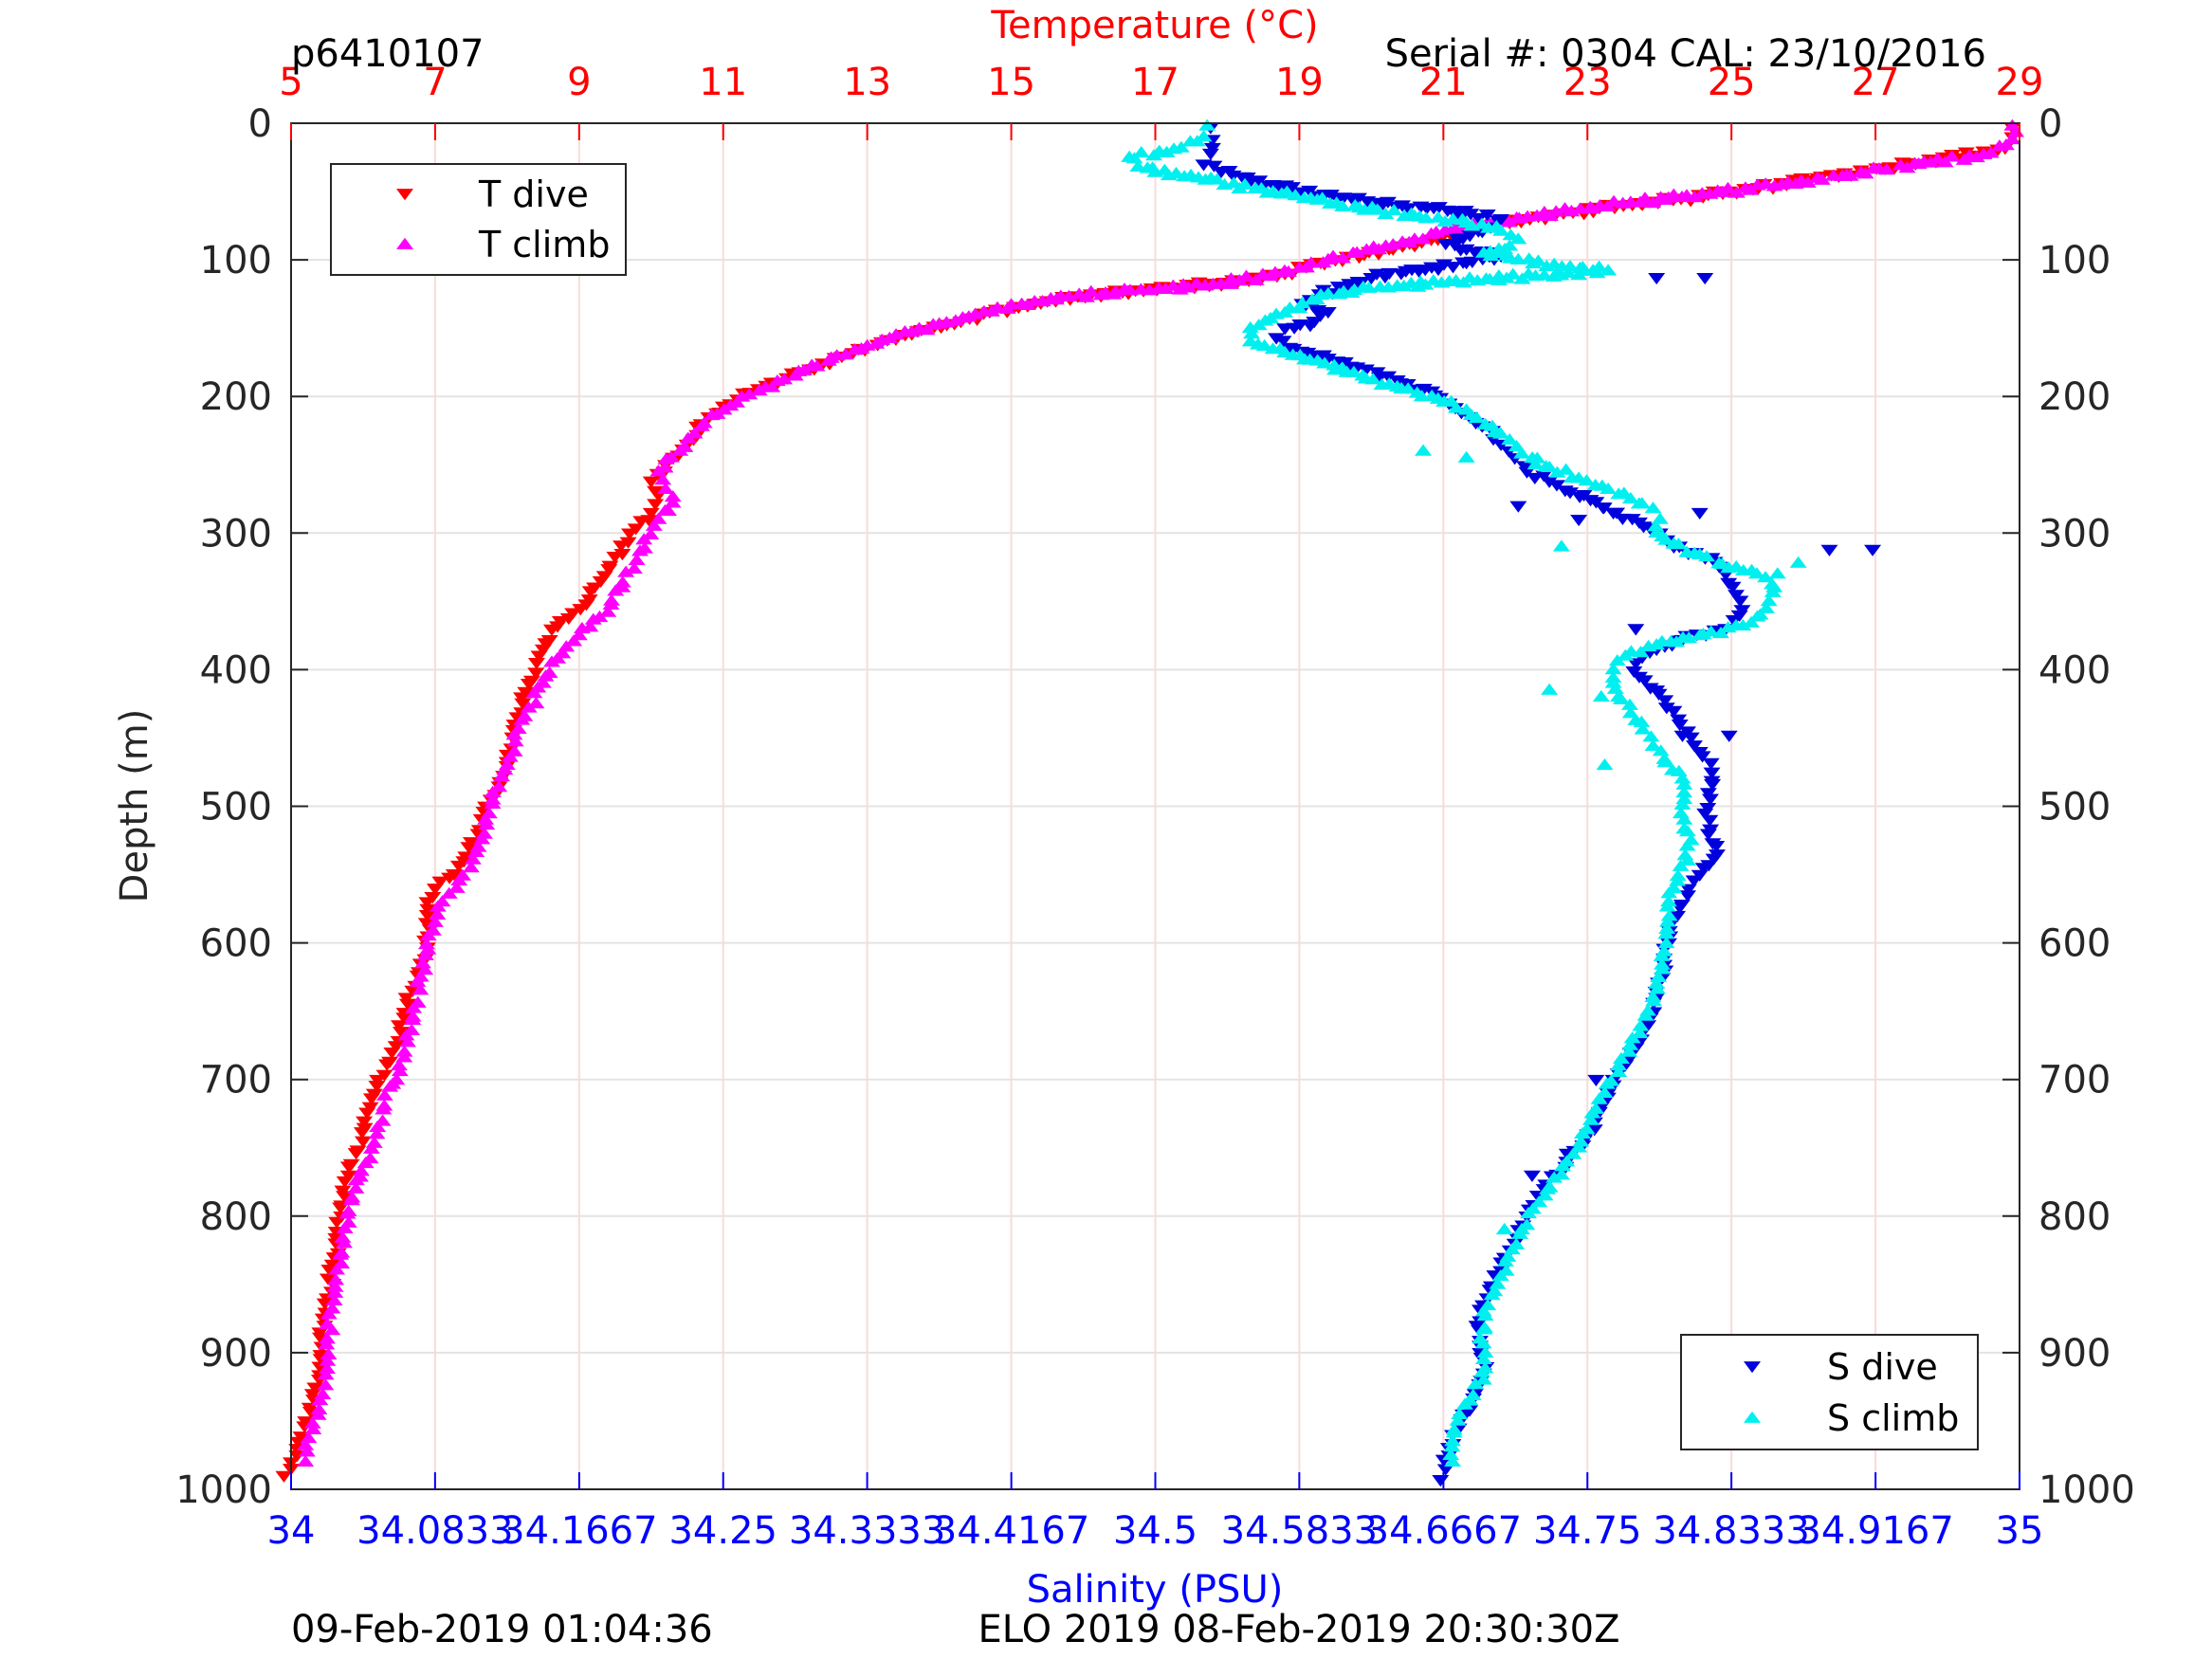 This screenshot has height=1659, width=2212. Describe the element at coordinates (291, 1531) in the screenshot. I see `salinity-tick-label: 34` at that location.